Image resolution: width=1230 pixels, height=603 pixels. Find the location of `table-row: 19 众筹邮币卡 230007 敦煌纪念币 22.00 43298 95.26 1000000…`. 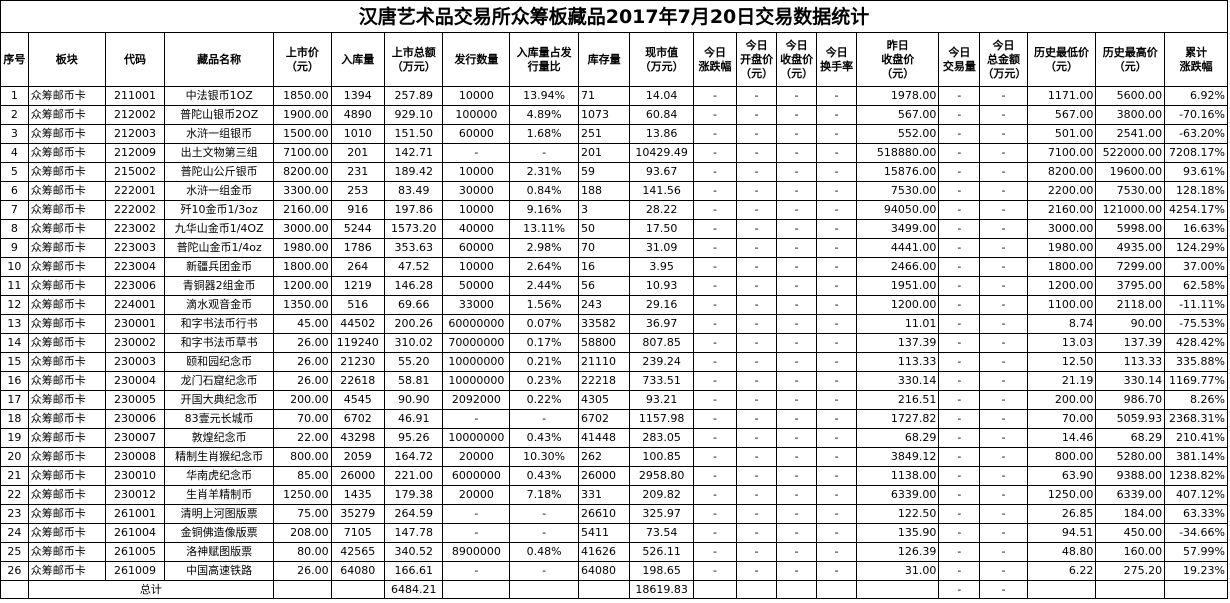

table-row: 19 众筹邮币卡 230007 敦煌纪念币 22.00 43298 95.26 1000000… is located at coordinates (614, 438).